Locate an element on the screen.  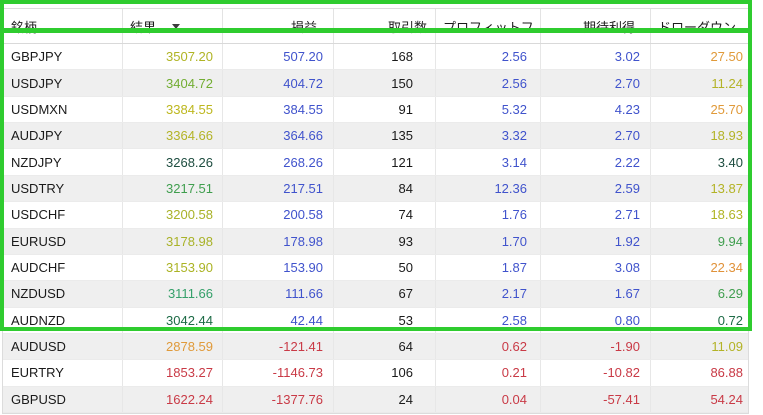
cell-trades: 67 is located at coordinates (385, 294).